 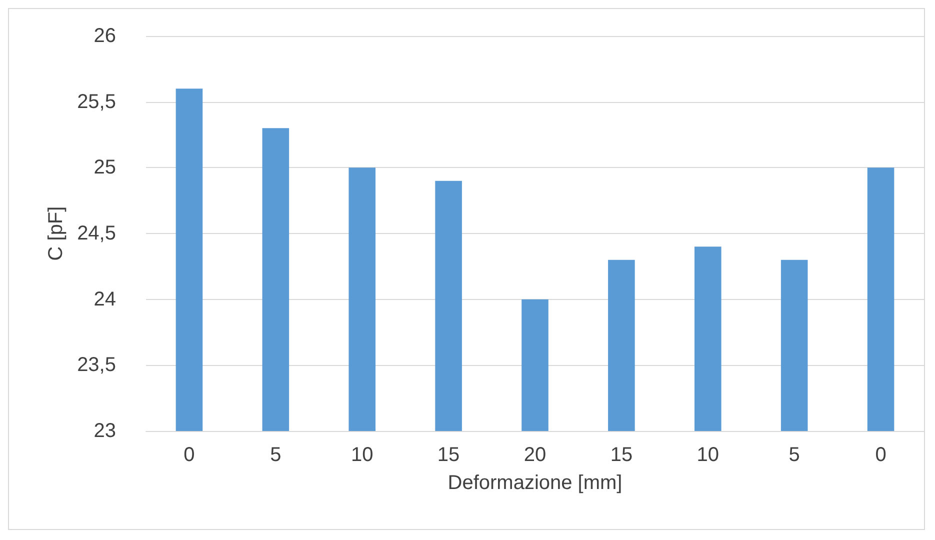 I want to click on y-tick-label: 25,5, so click(x=96, y=101).